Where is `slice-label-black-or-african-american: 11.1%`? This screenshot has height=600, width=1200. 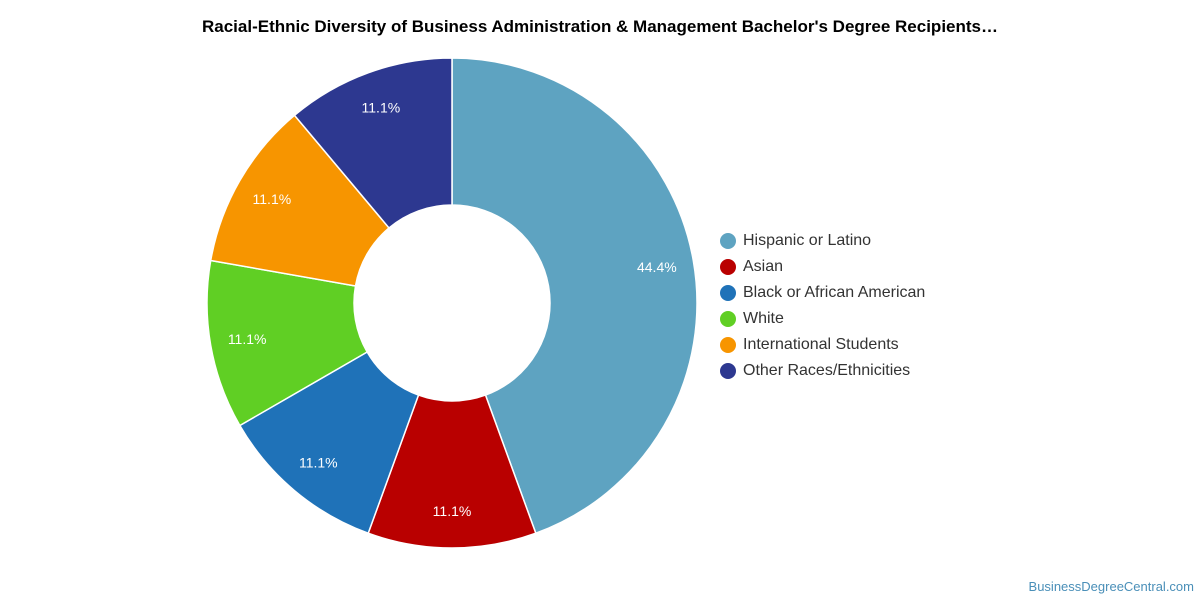
slice-label-black-or-african-american: 11.1% is located at coordinates (318, 462).